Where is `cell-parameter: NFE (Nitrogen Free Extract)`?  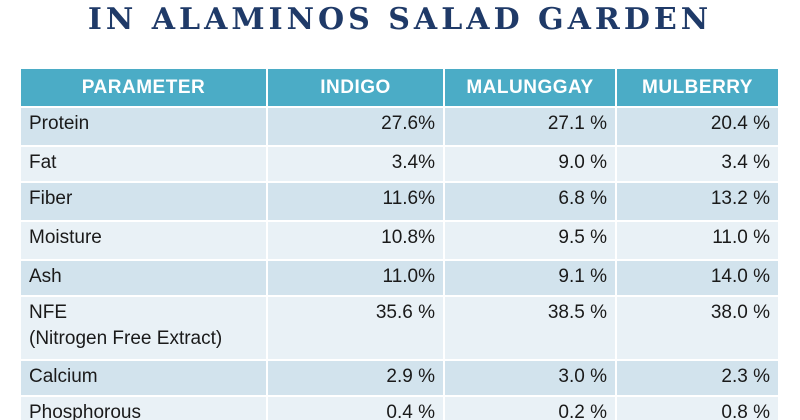 cell-parameter: NFE (Nitrogen Free Extract) is located at coordinates (144, 327).